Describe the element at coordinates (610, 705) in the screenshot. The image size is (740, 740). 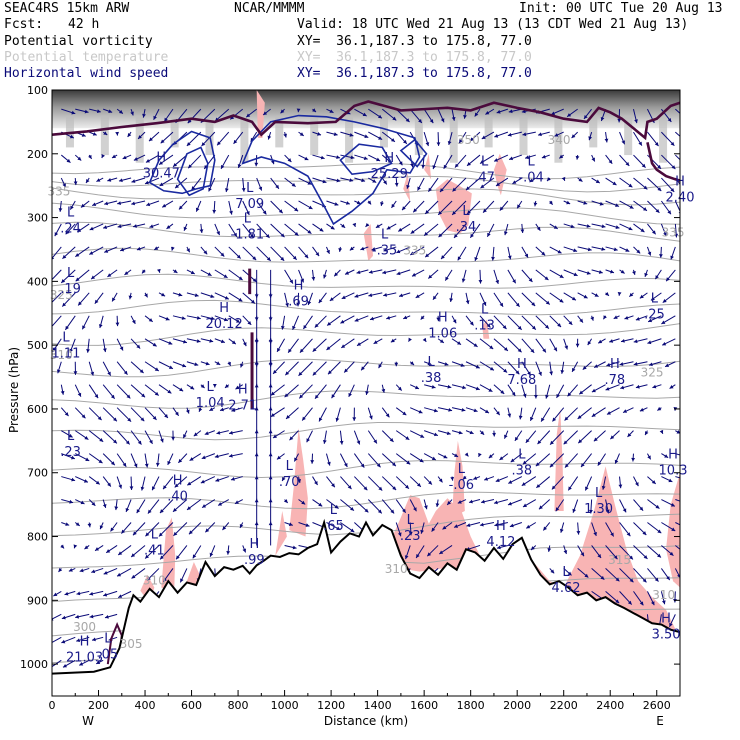
I see `x-tick-label: 2400` at that location.